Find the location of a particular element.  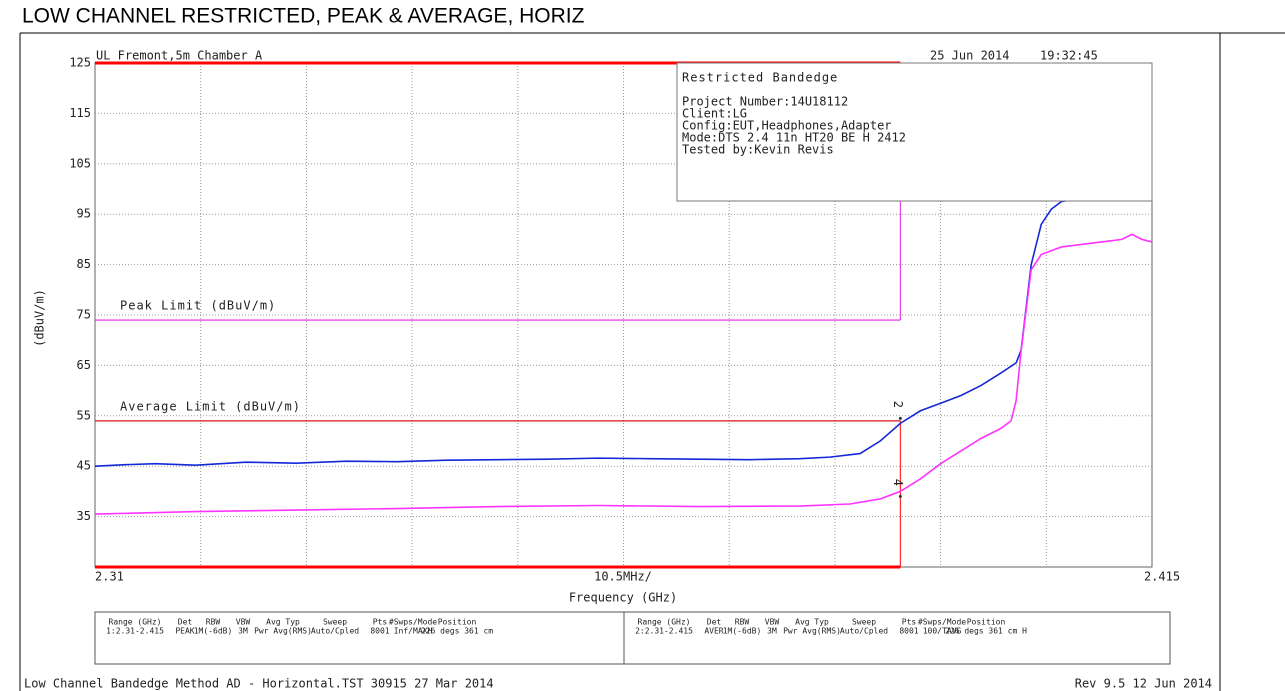

y-axis-label: (dBuV/m) is located at coordinates (40, 318).